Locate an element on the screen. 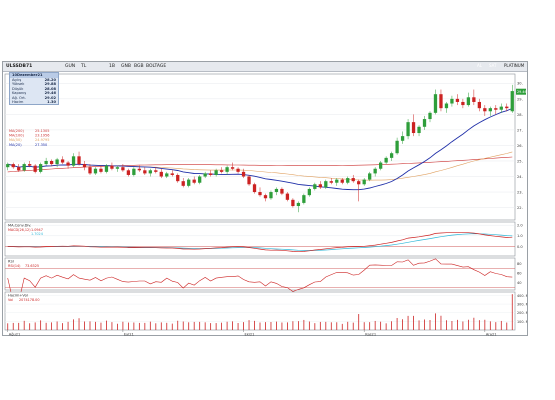 The image size is (555, 400). macd-tick-label: 1.0 is located at coordinates (520, 236).